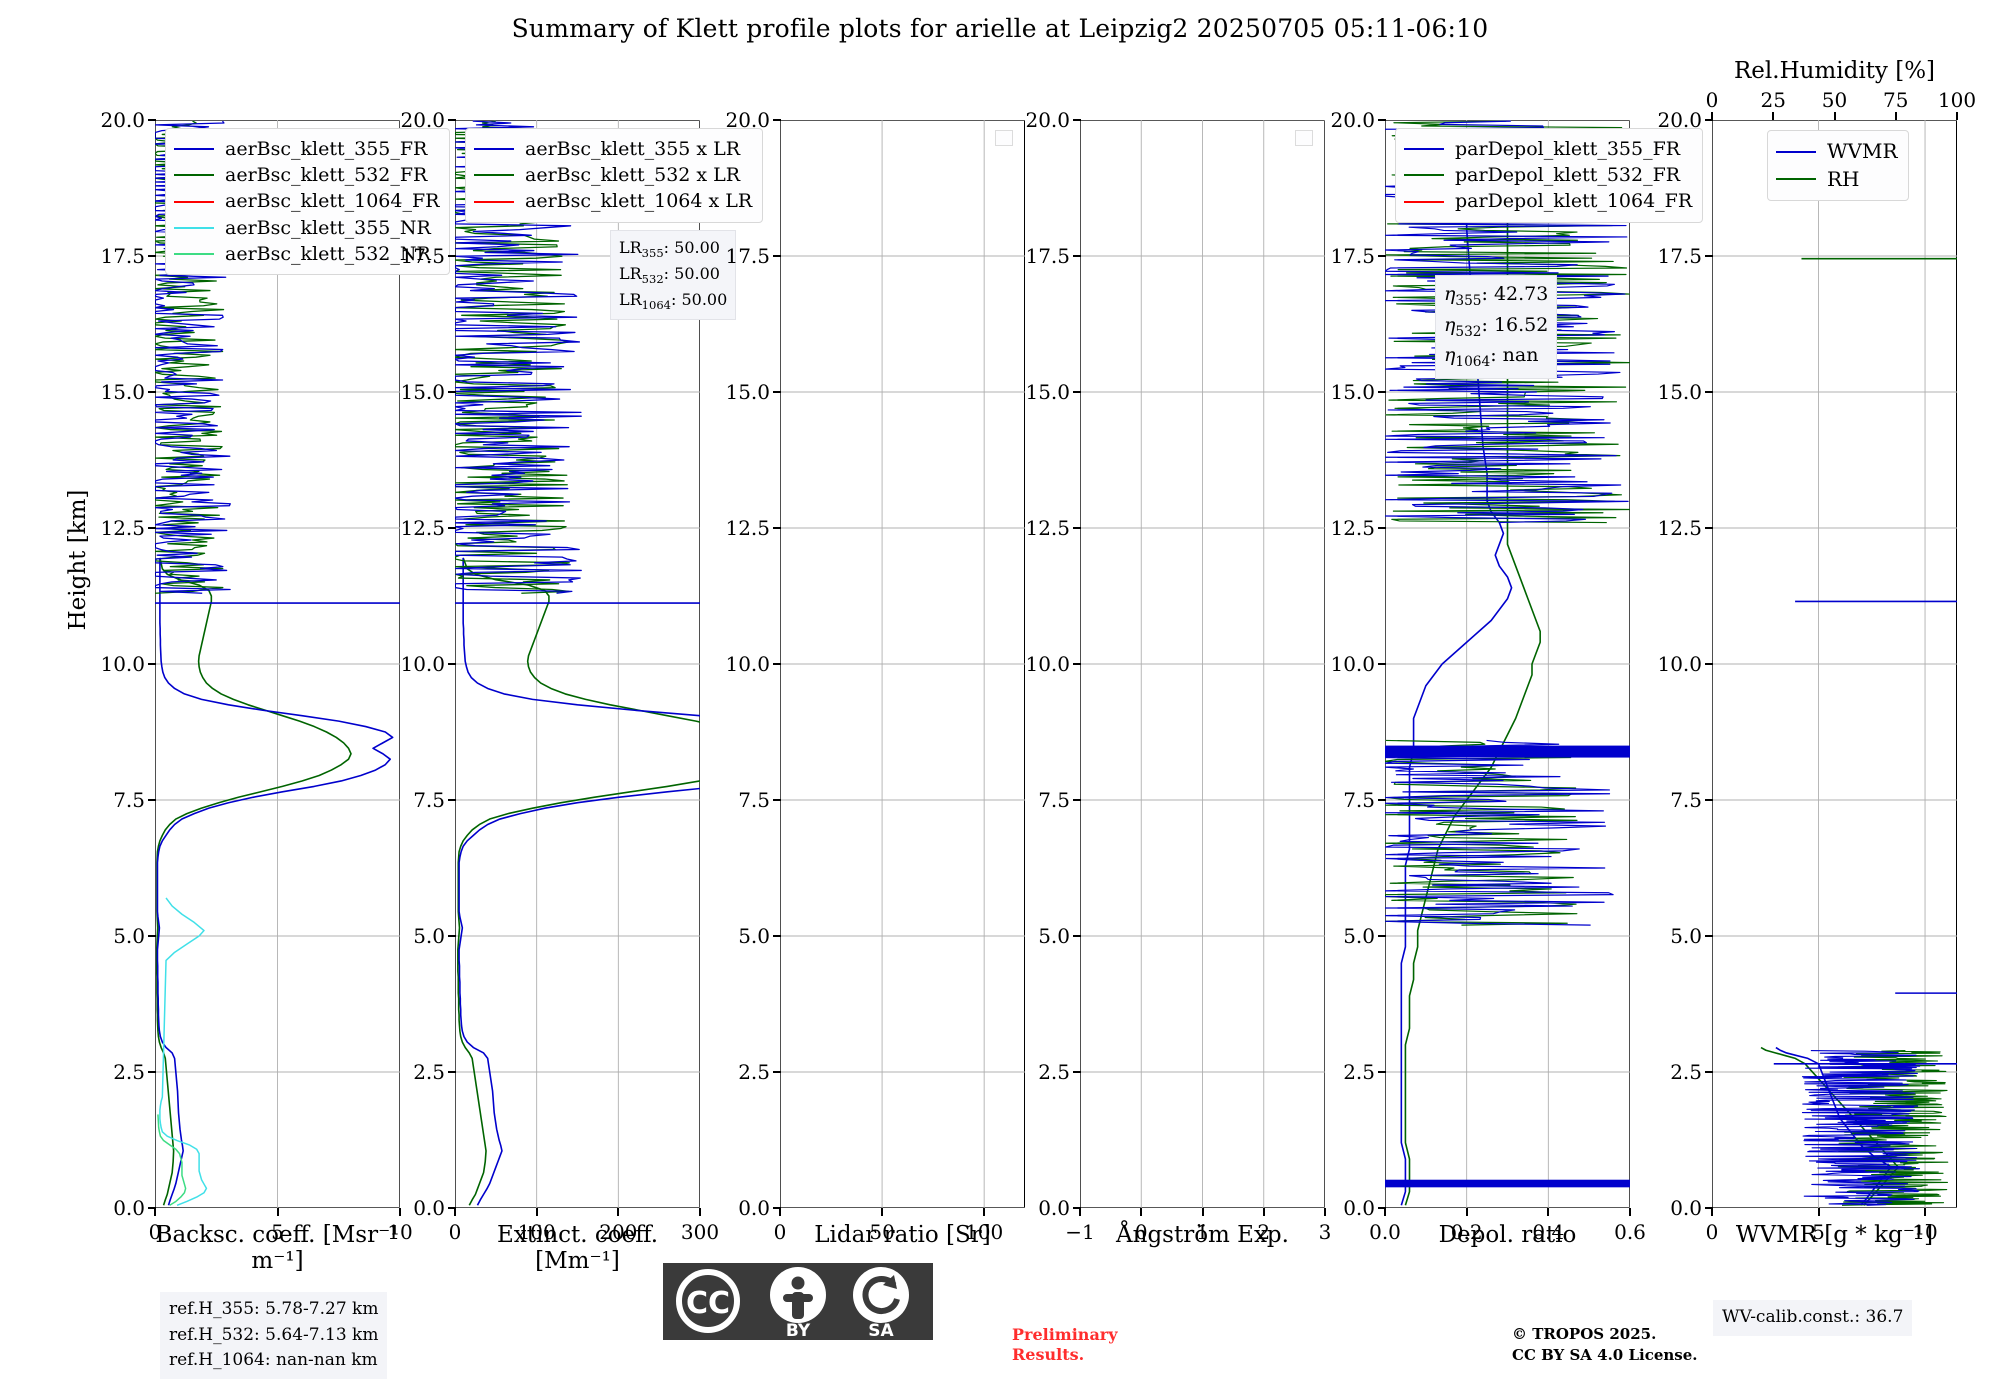 This screenshot has width=2000, height=1379. What do you see at coordinates (1450, 324) in the screenshot?
I see `annotation-symbol: η` at bounding box center [1450, 324].